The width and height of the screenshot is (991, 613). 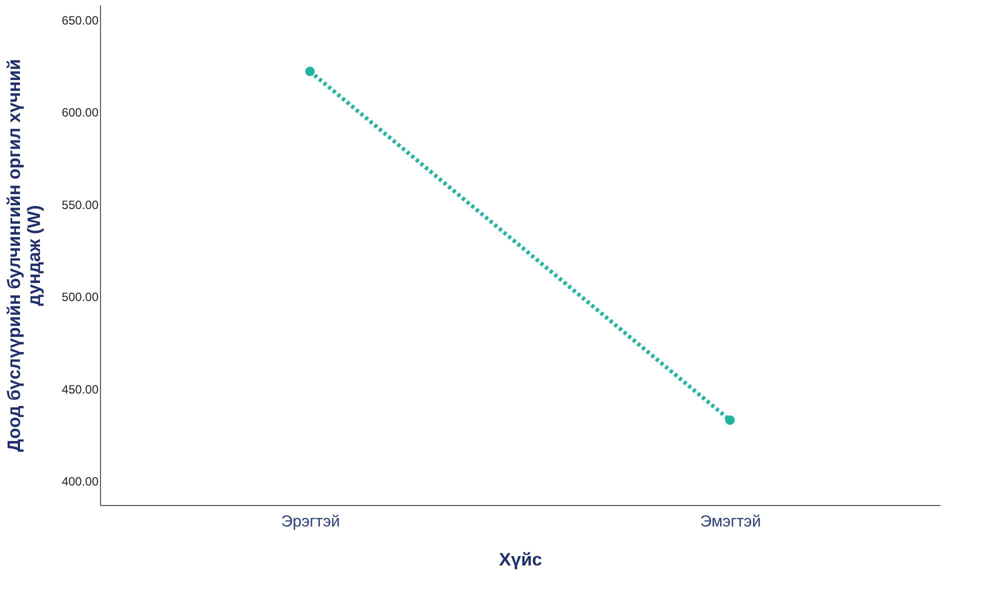 I want to click on y-tick-label: 600.00, so click(x=80, y=113).